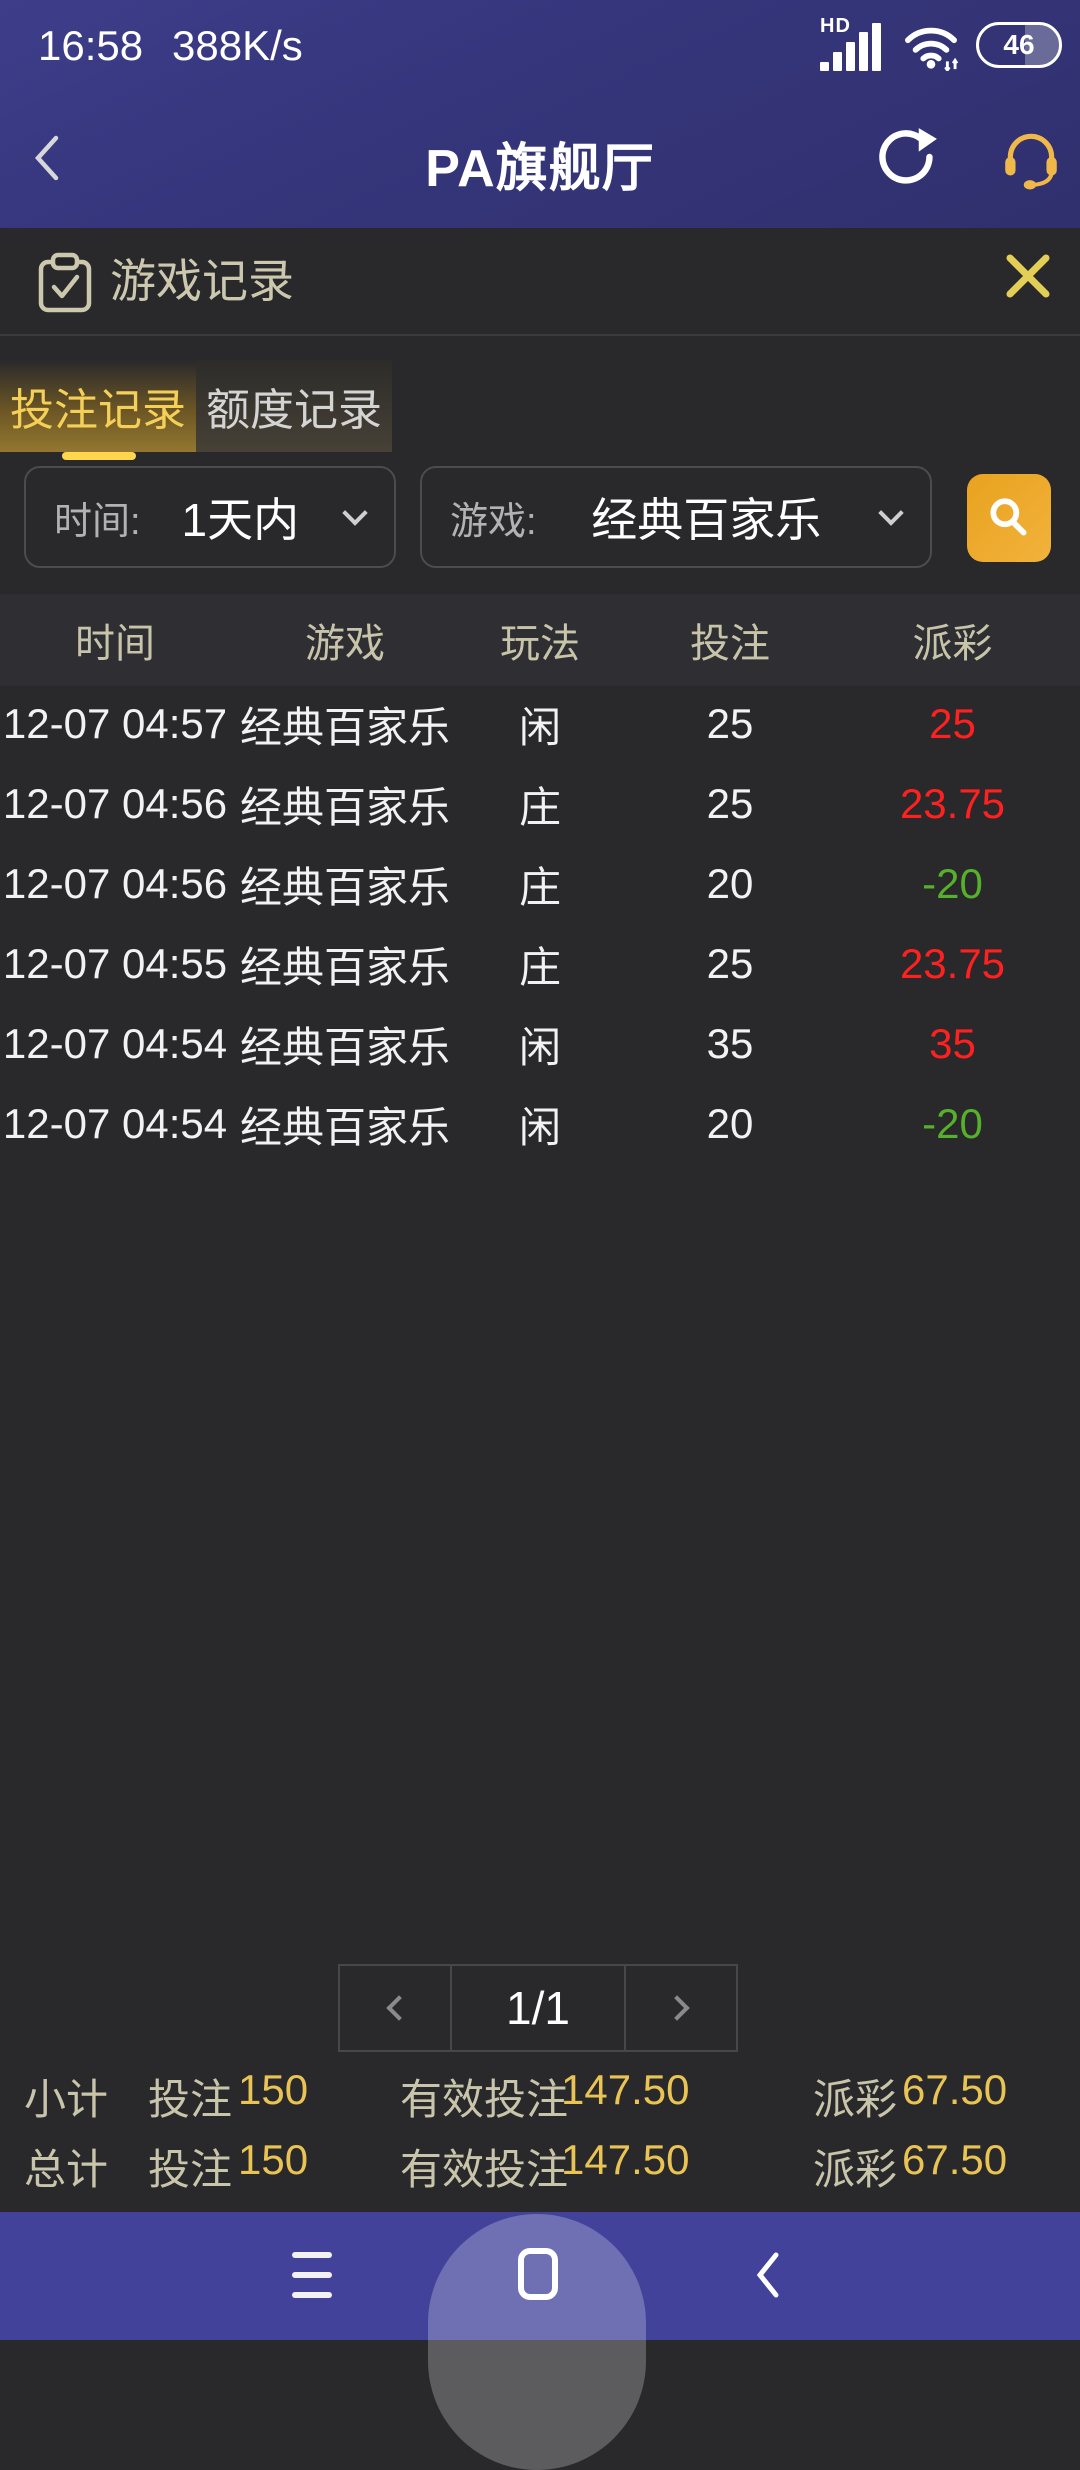 The width and height of the screenshot is (1080, 2470). Describe the element at coordinates (540, 644) in the screenshot. I see `col-play: 玩法` at that location.